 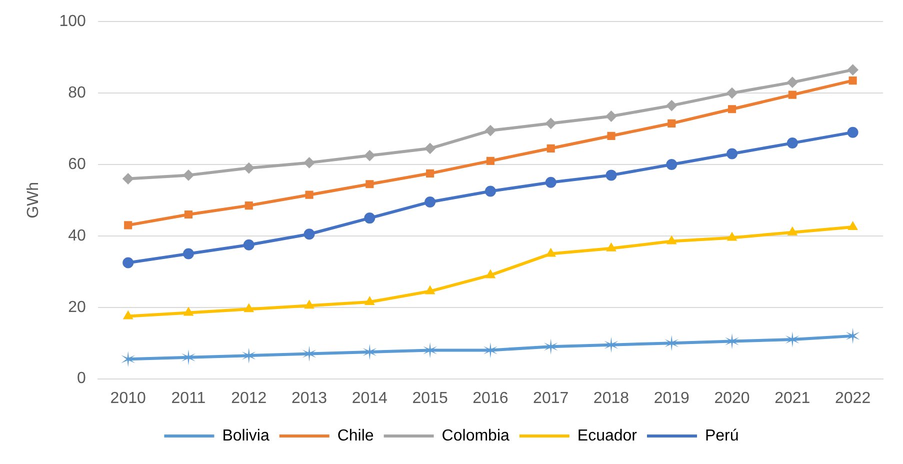 I want to click on x-tick-label: 2017, so click(x=551, y=398).